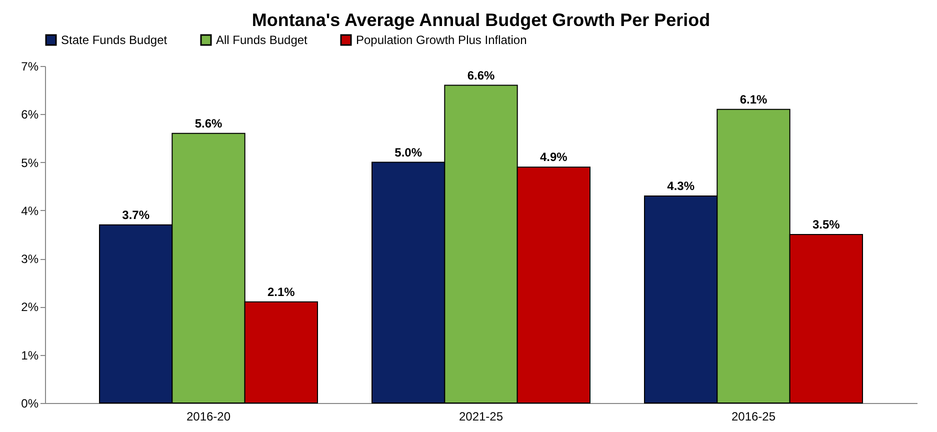 This screenshot has width=937, height=432. What do you see at coordinates (30, 259) in the screenshot?
I see `y-tick-label: 3%` at bounding box center [30, 259].